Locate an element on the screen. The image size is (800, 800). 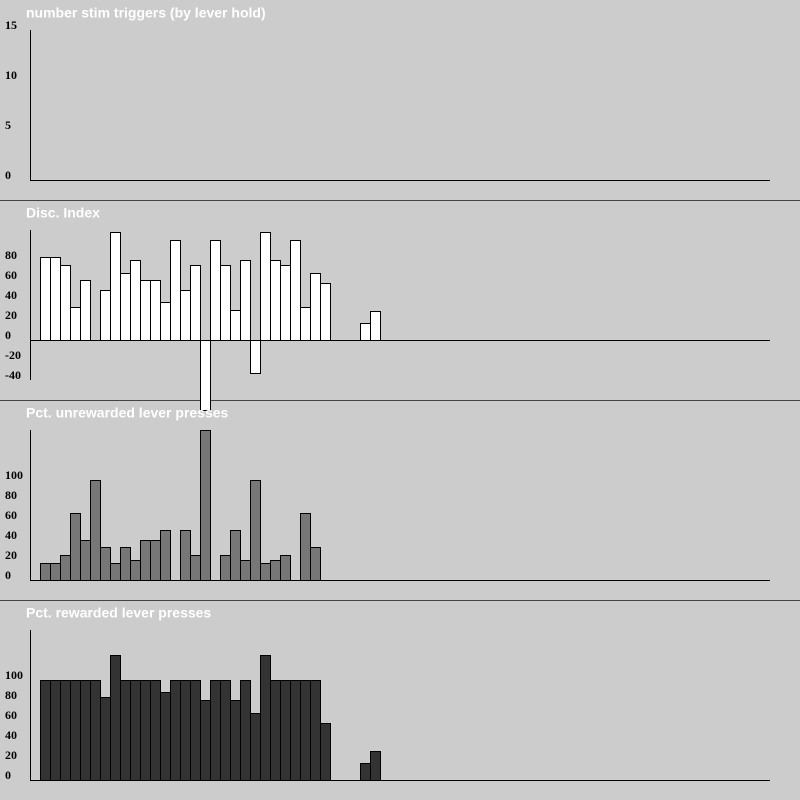
y-tick-label: -20 is located at coordinates (13, 355).